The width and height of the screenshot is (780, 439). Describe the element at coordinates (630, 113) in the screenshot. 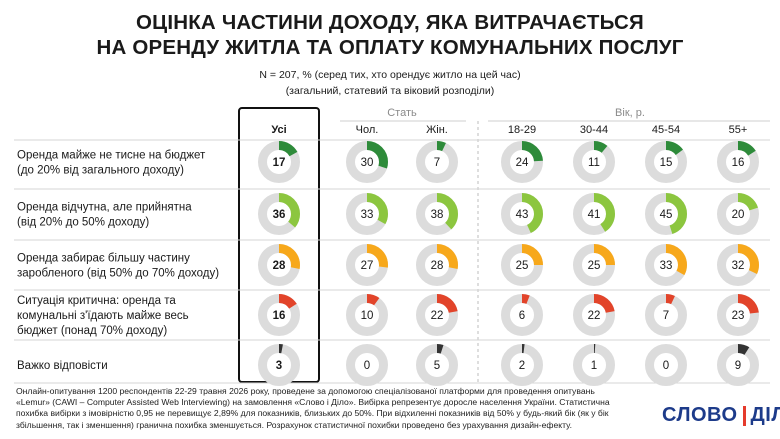

I see `group-header-1: Вік, р.` at that location.